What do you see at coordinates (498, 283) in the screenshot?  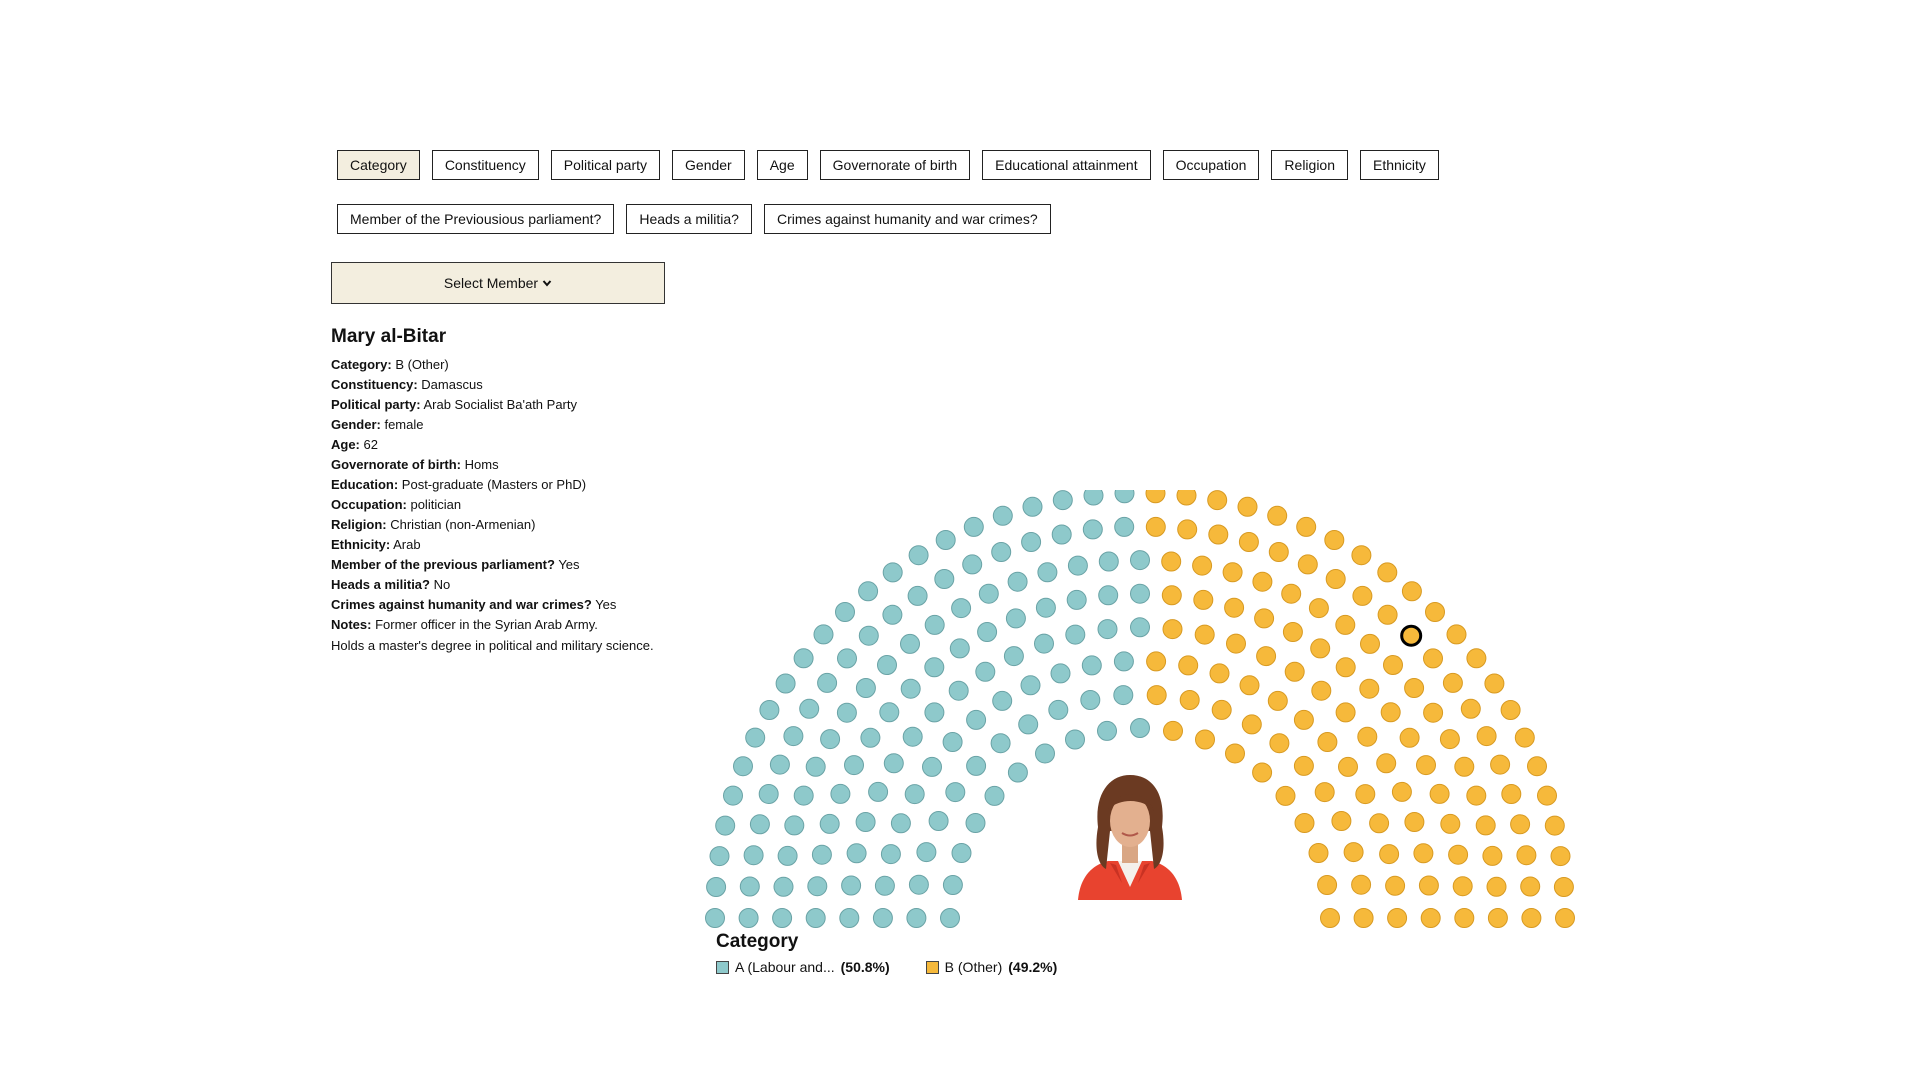 I see `select-member-dropdown: Select Member` at bounding box center [498, 283].